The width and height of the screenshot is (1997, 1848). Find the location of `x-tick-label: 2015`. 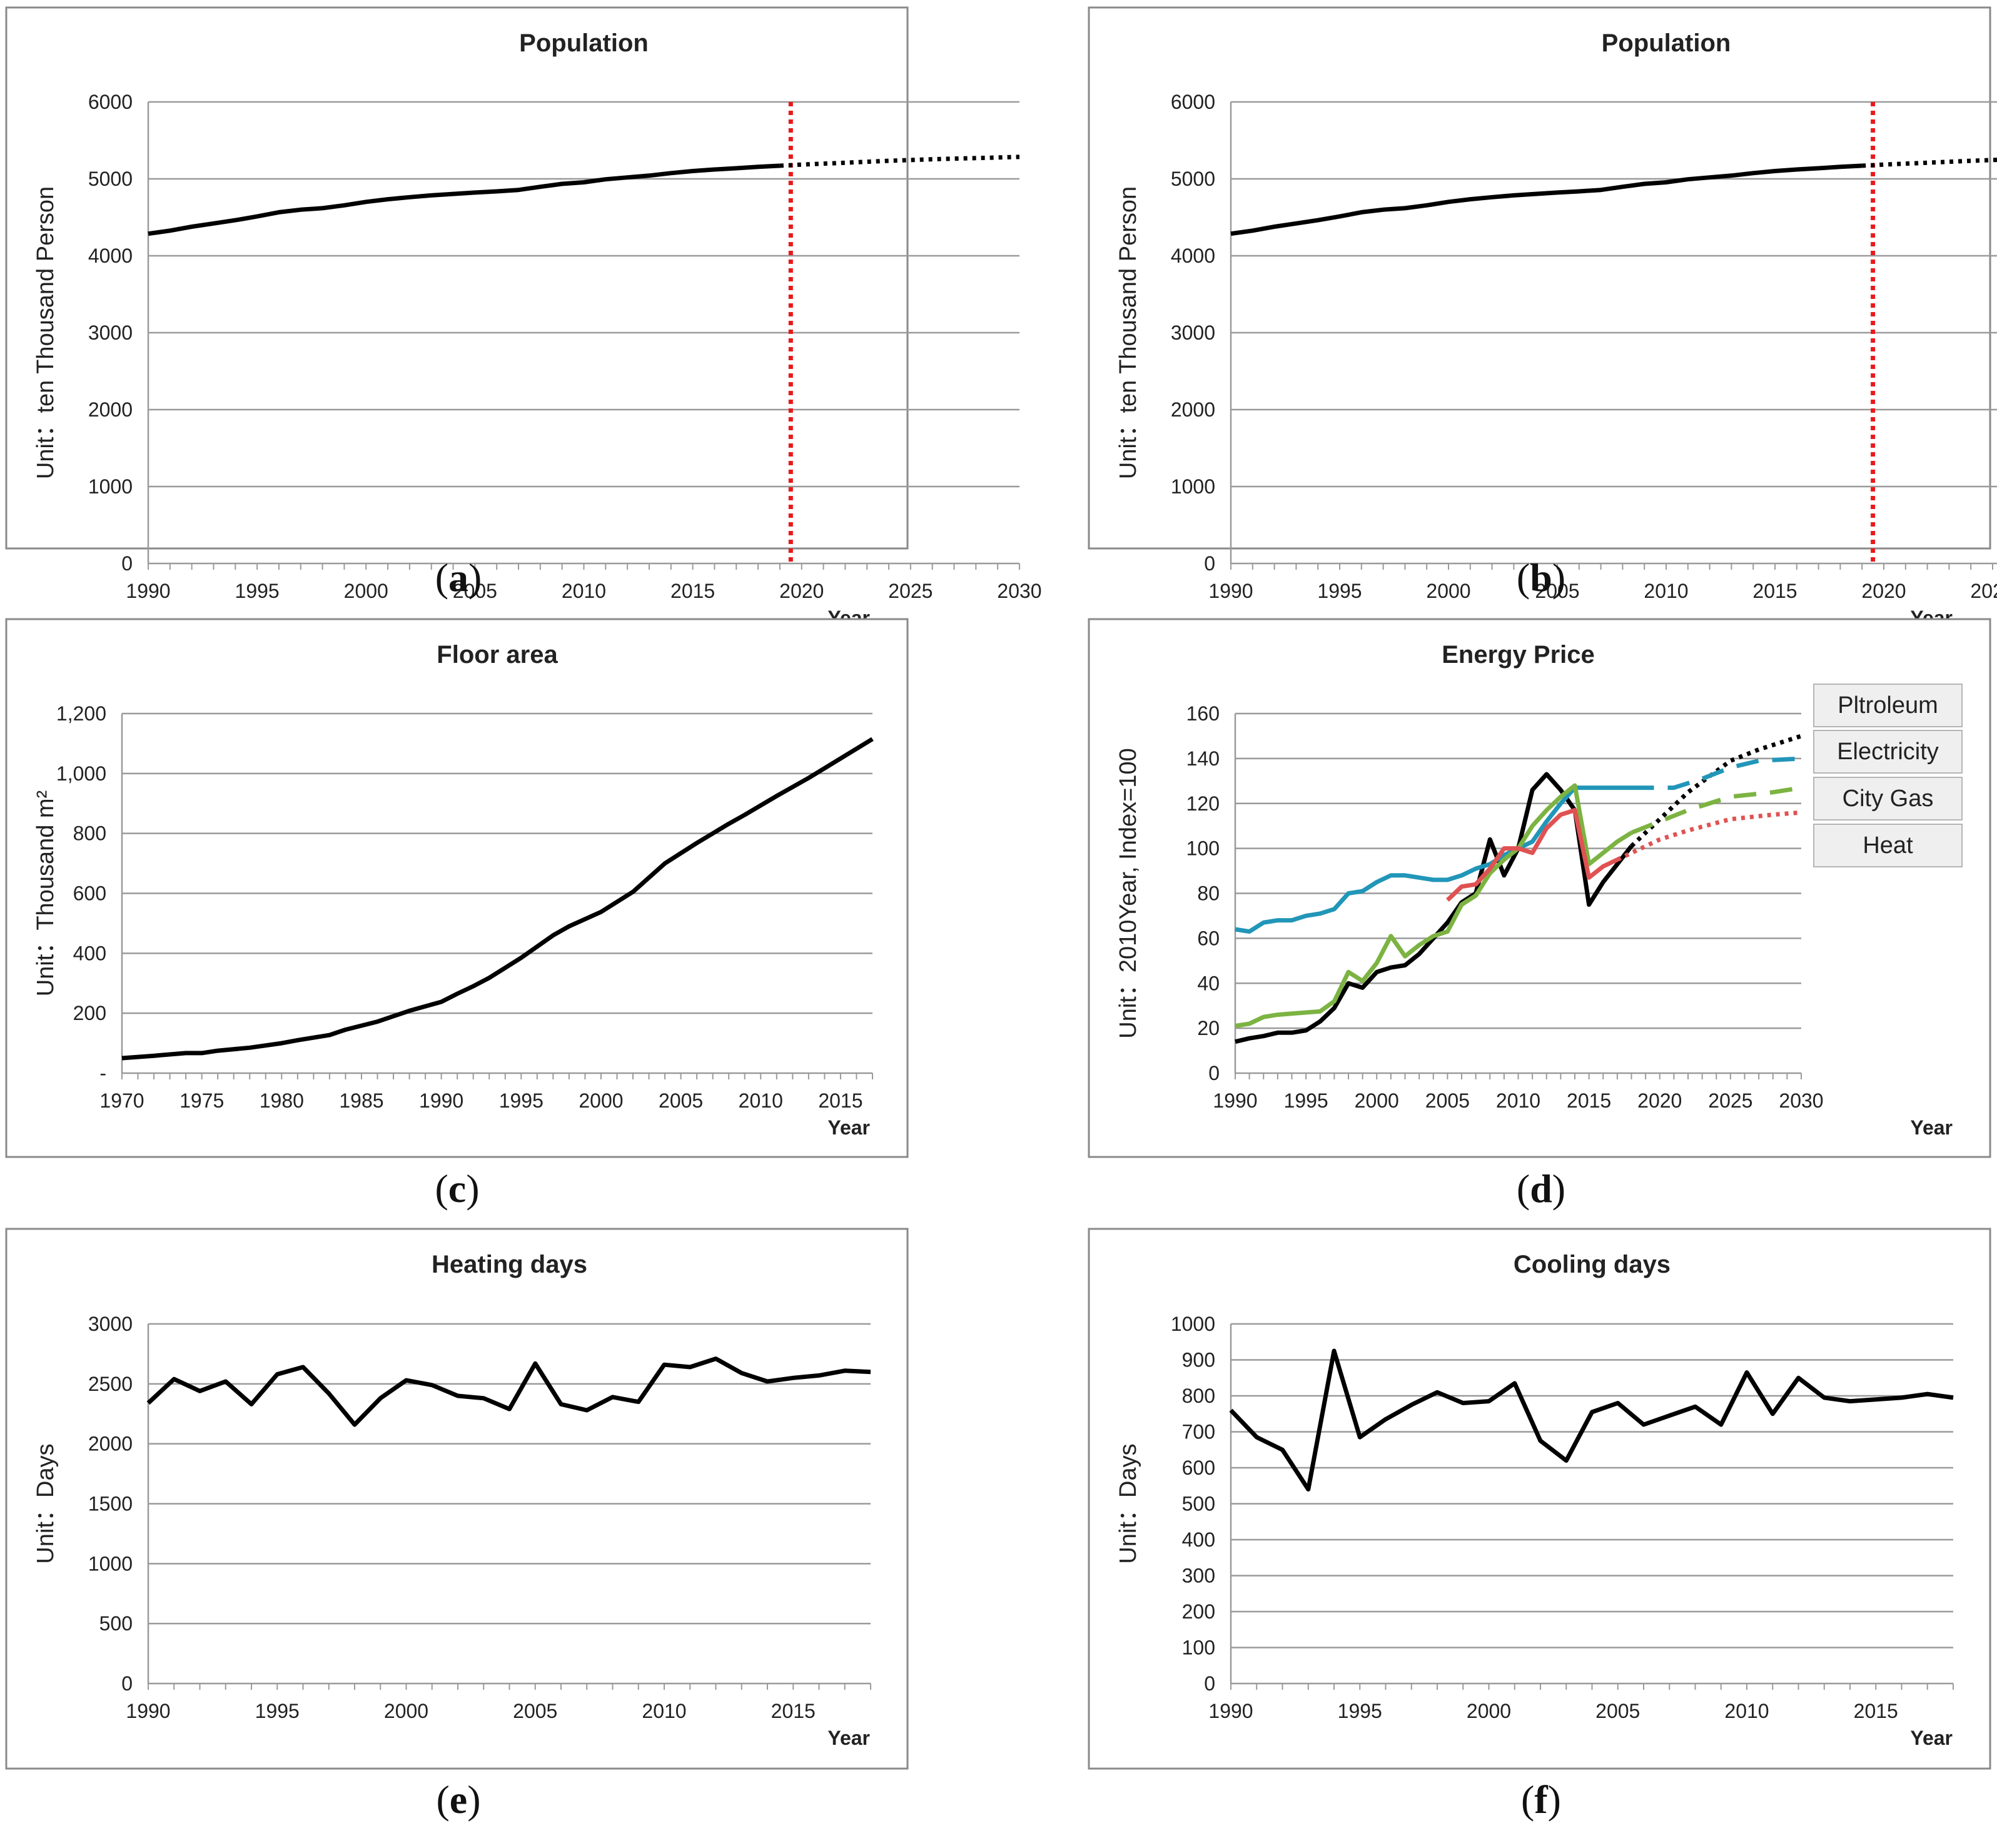

x-tick-label: 2015 is located at coordinates (793, 1711).